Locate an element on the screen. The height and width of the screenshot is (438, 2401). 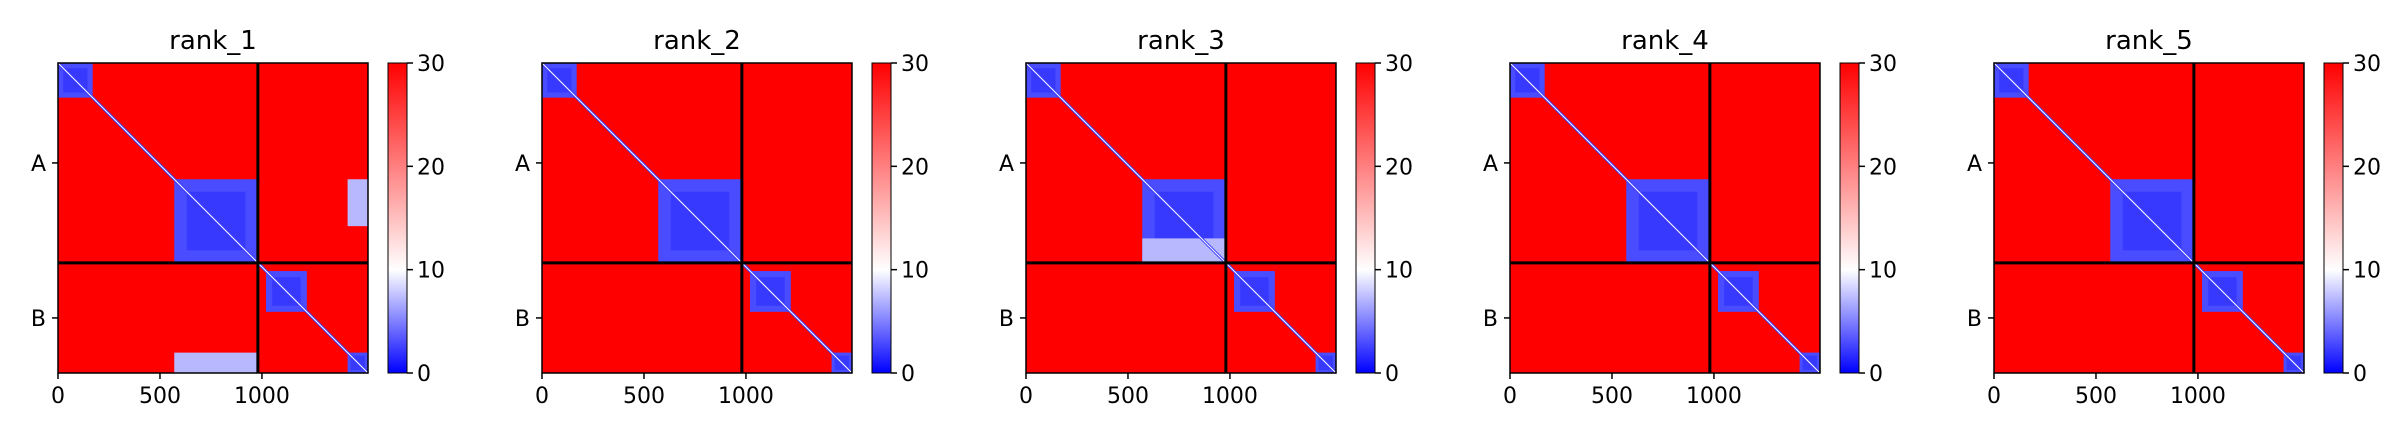
panel-title: rank_3 is located at coordinates (1181, 41).